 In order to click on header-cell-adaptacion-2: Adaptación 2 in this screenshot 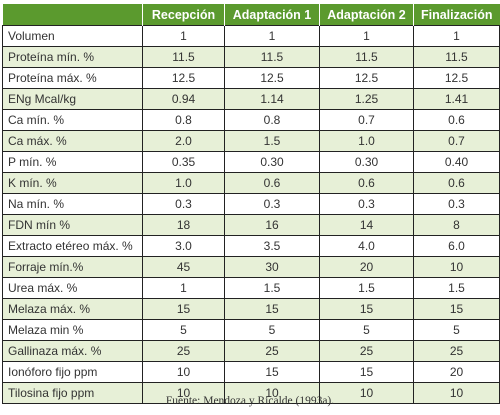, I will do `click(366, 15)`.